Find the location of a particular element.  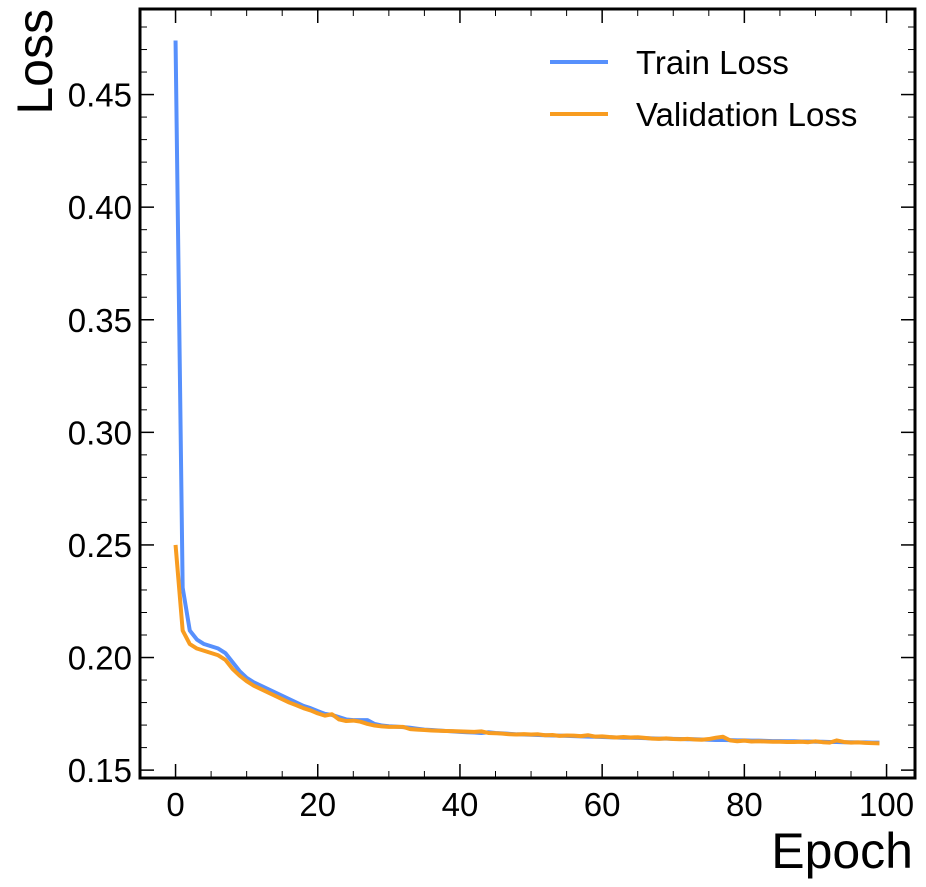

x-tick-label: 60 is located at coordinates (602, 804).